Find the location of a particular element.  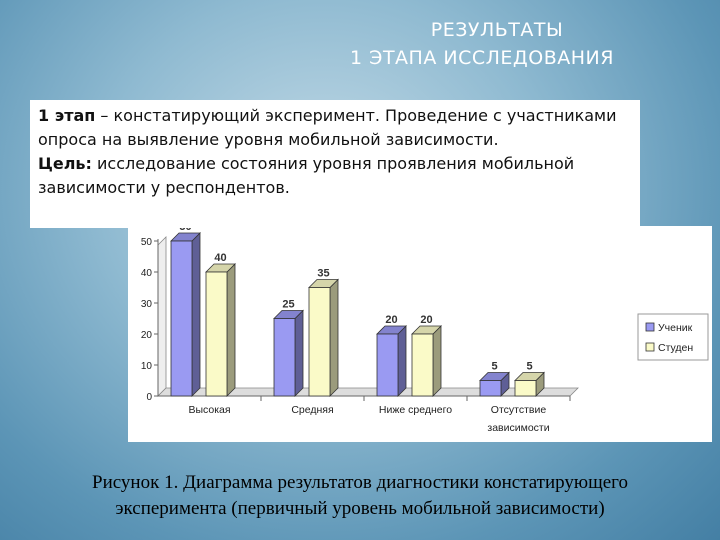

x-tick-label: Ниже среднего is located at coordinates (415, 410).